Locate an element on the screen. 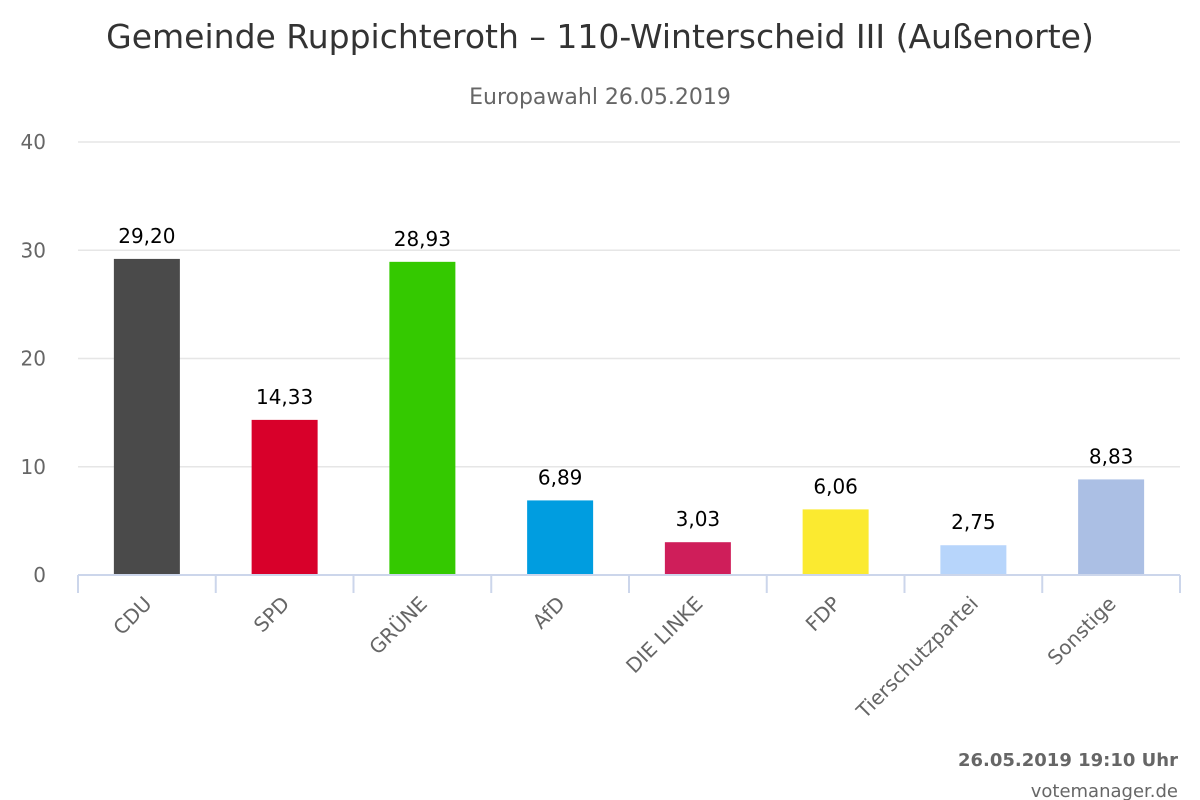 The height and width of the screenshot is (800, 1200). data-label: 2,75 is located at coordinates (973, 522).